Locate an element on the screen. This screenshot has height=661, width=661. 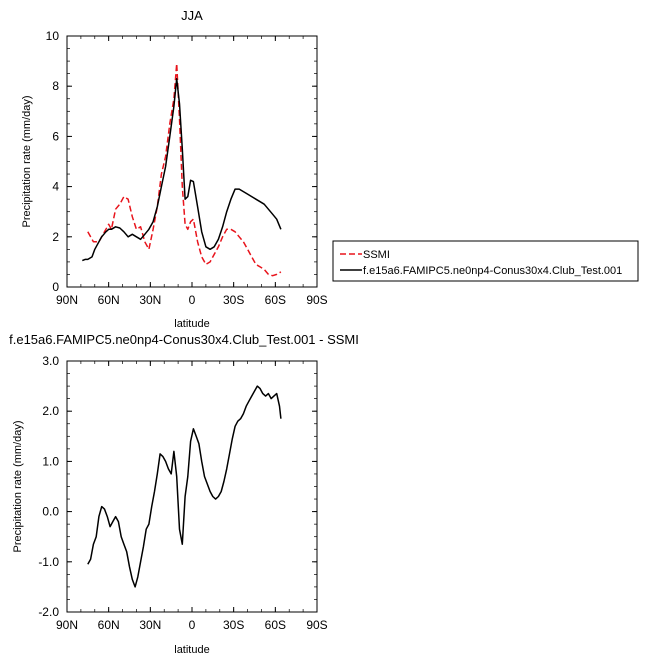
bottom-y-tick-label: 2.0 is located at coordinates (50, 411).